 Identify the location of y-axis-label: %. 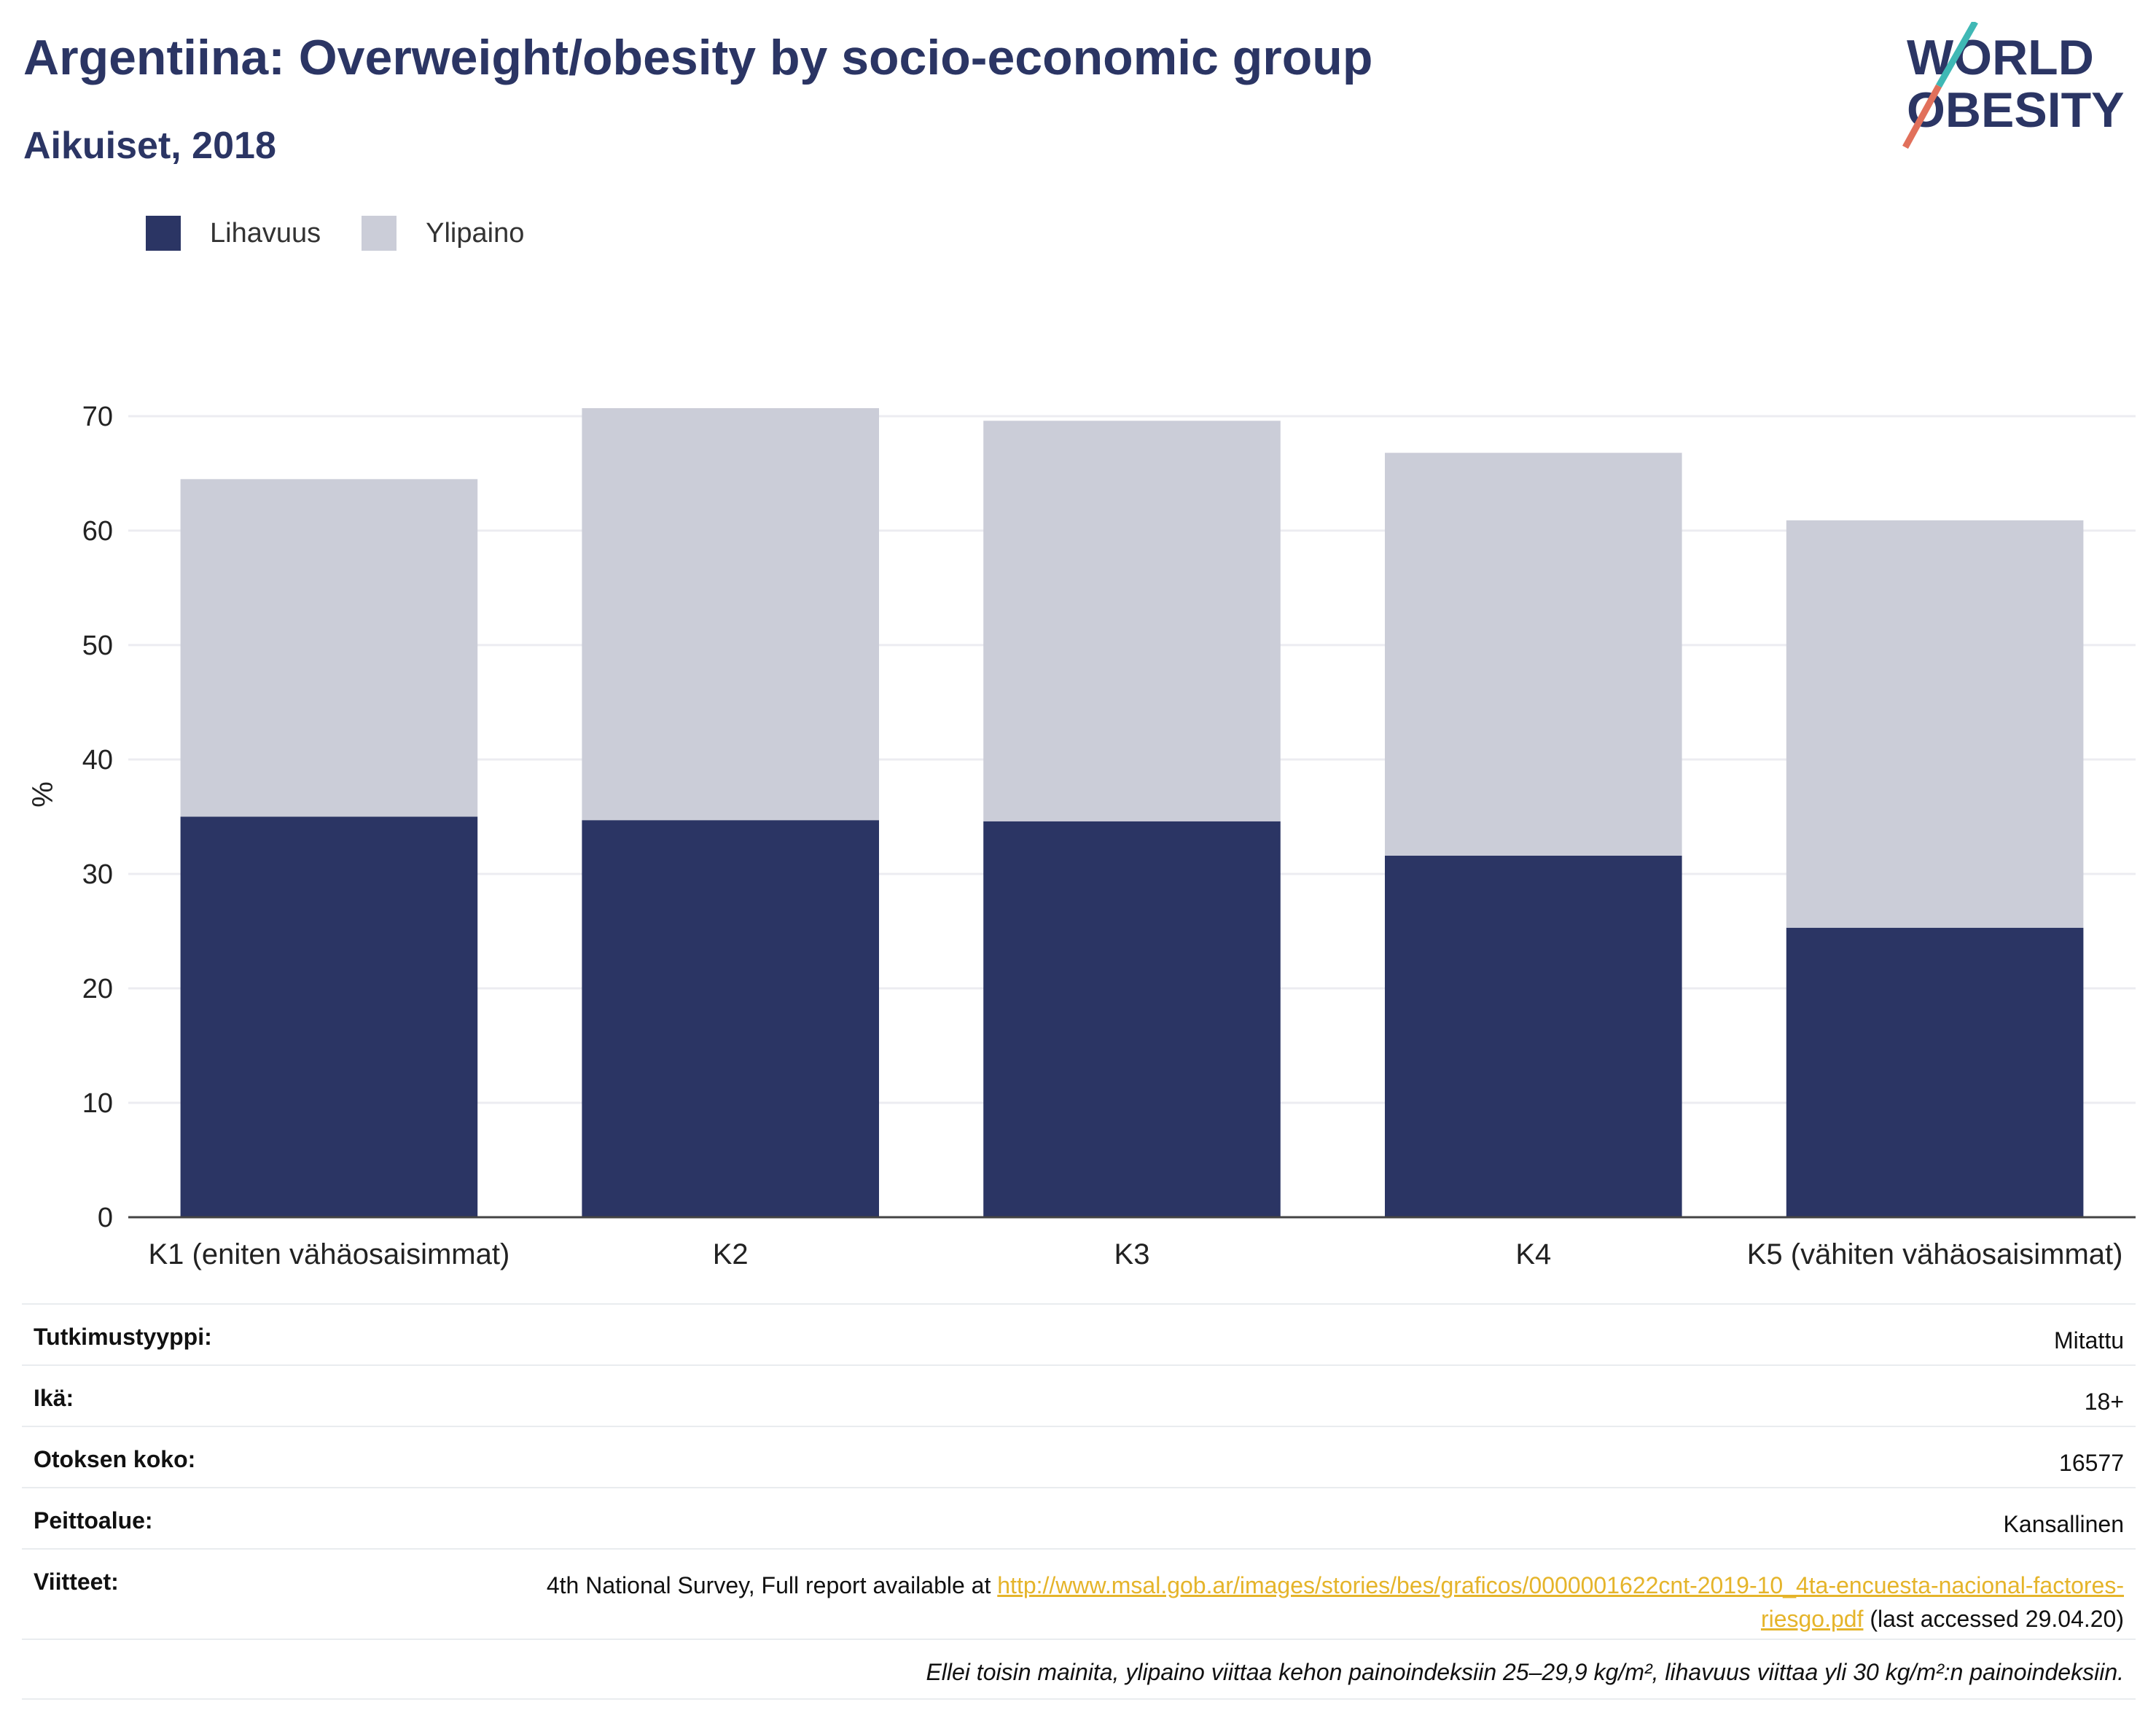
(43, 794).